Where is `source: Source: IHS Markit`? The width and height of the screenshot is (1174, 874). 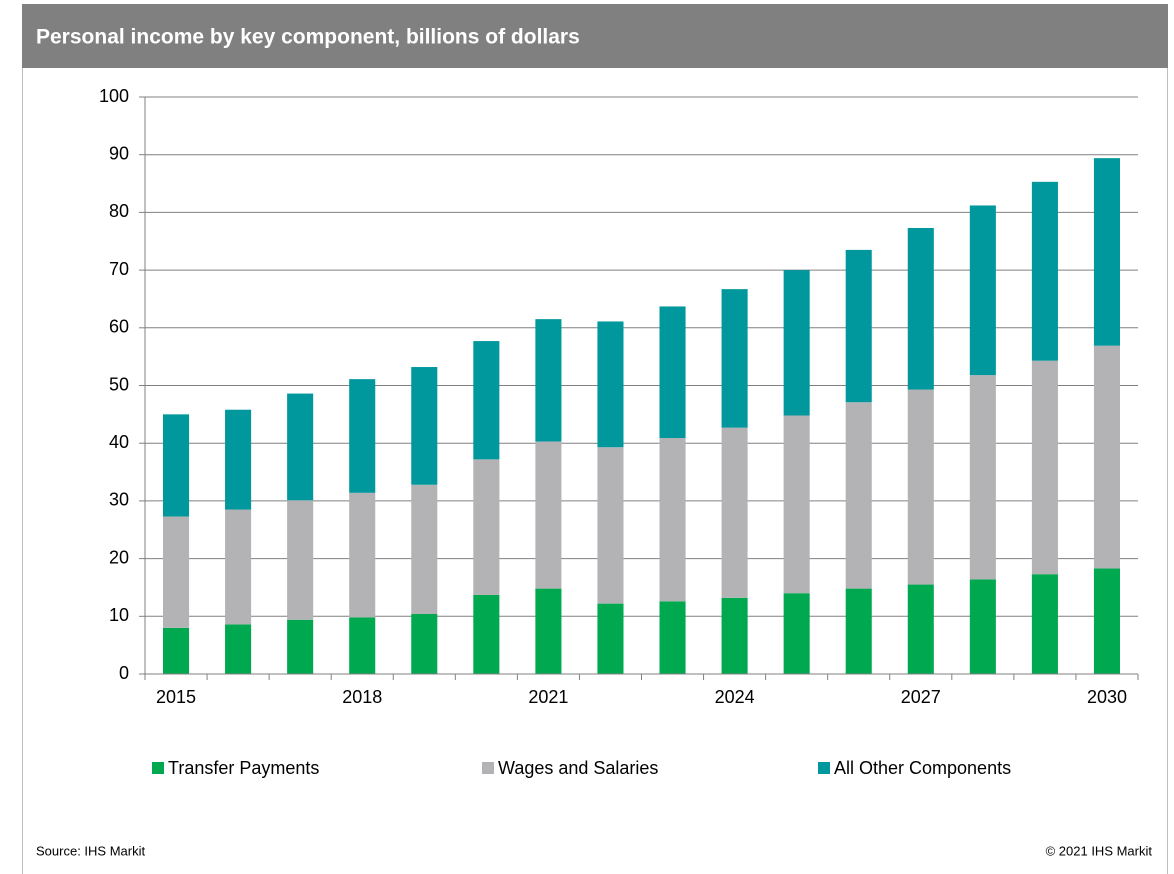
source: Source: IHS Markit is located at coordinates (90, 850).